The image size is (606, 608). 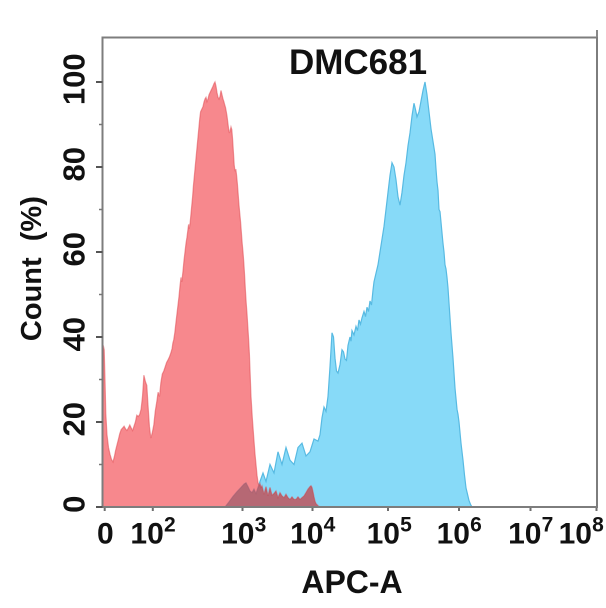 I want to click on svg-text: 6, so click(x=476, y=525).